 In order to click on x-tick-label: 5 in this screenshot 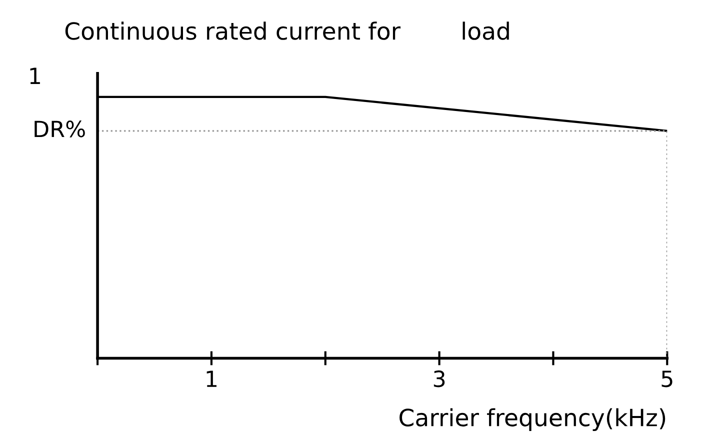, I will do `click(667, 379)`.